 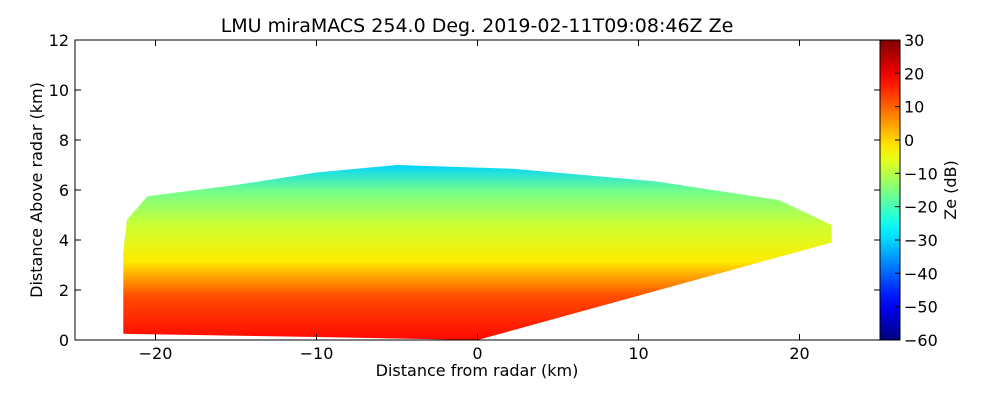 What do you see at coordinates (921, 207) in the screenshot?
I see `colorbar-tick-label: −20` at bounding box center [921, 207].